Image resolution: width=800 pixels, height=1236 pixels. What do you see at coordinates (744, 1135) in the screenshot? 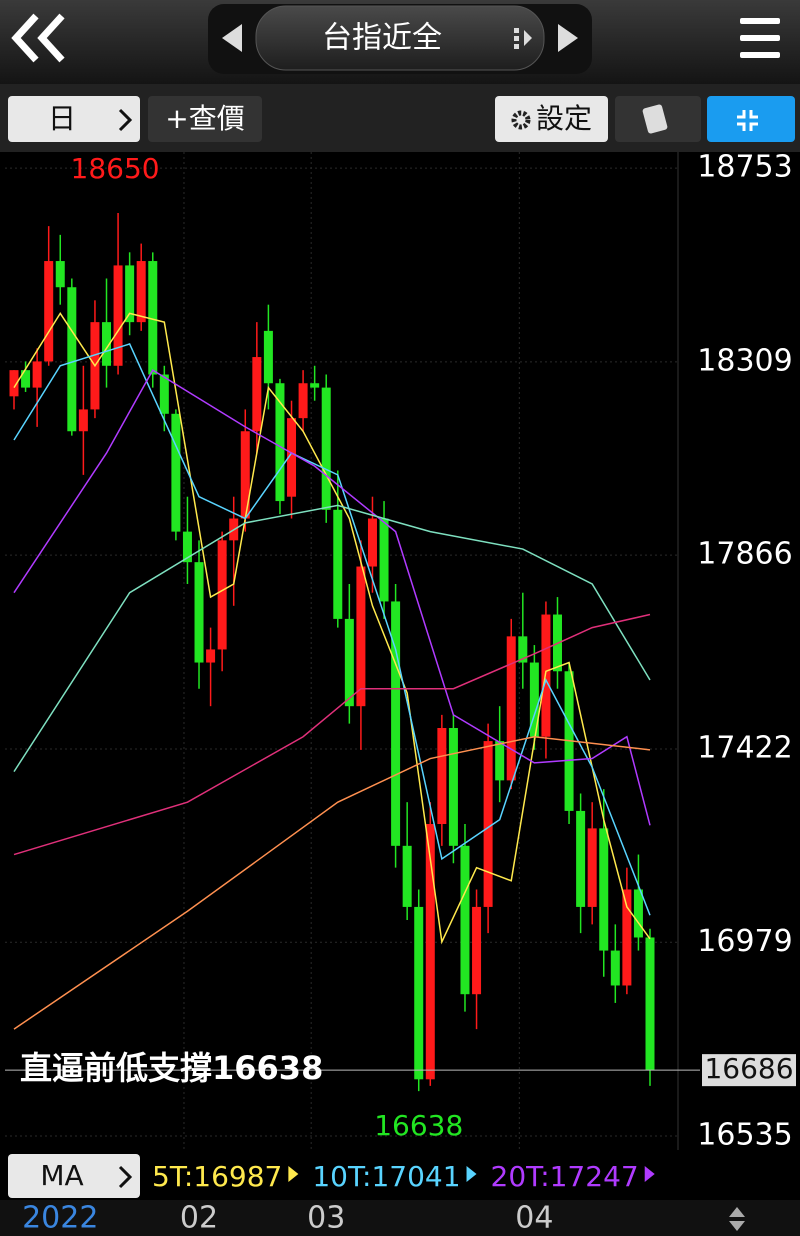
I see `y-tick-label: 16535` at bounding box center [744, 1135].